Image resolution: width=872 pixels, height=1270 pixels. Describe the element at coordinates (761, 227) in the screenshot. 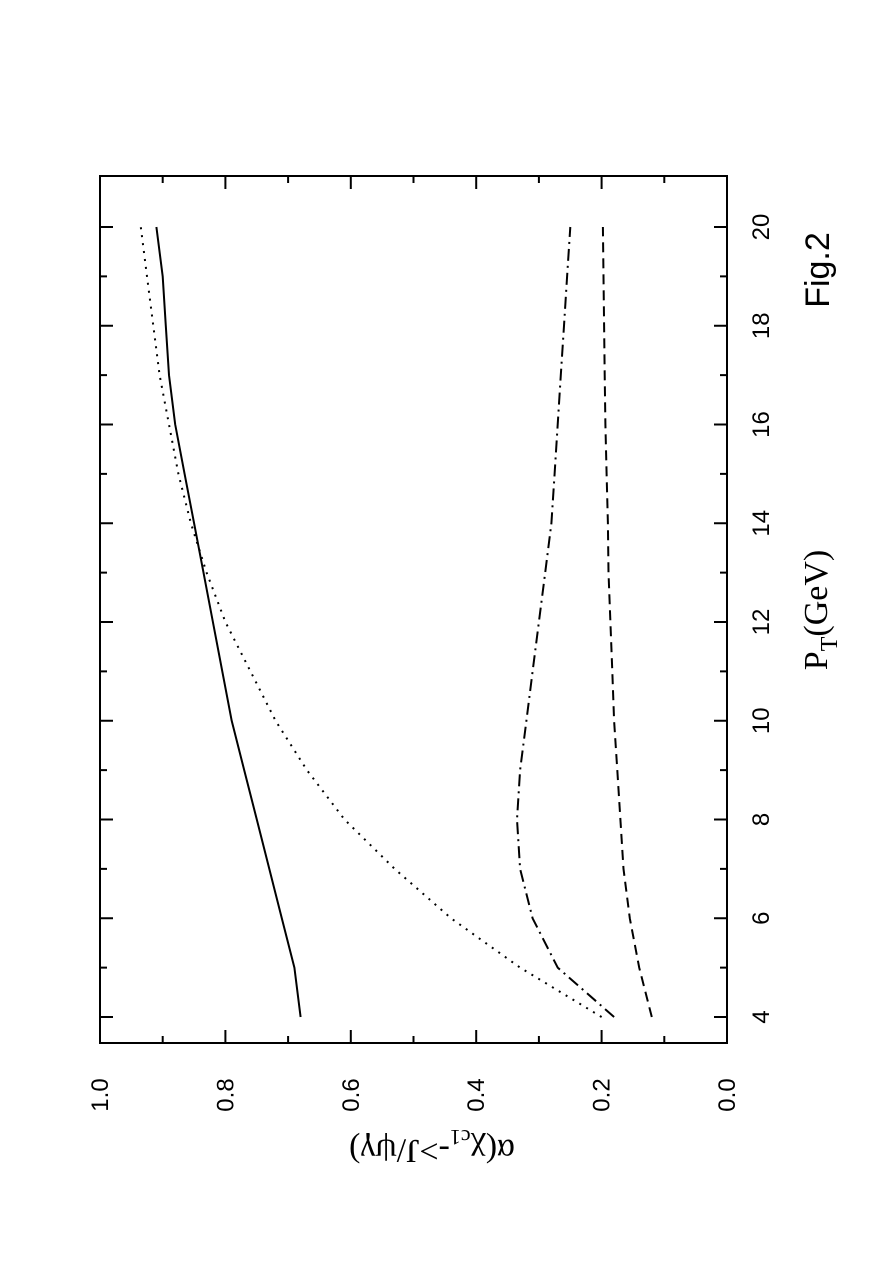

I see `x-tick-label: 20` at that location.